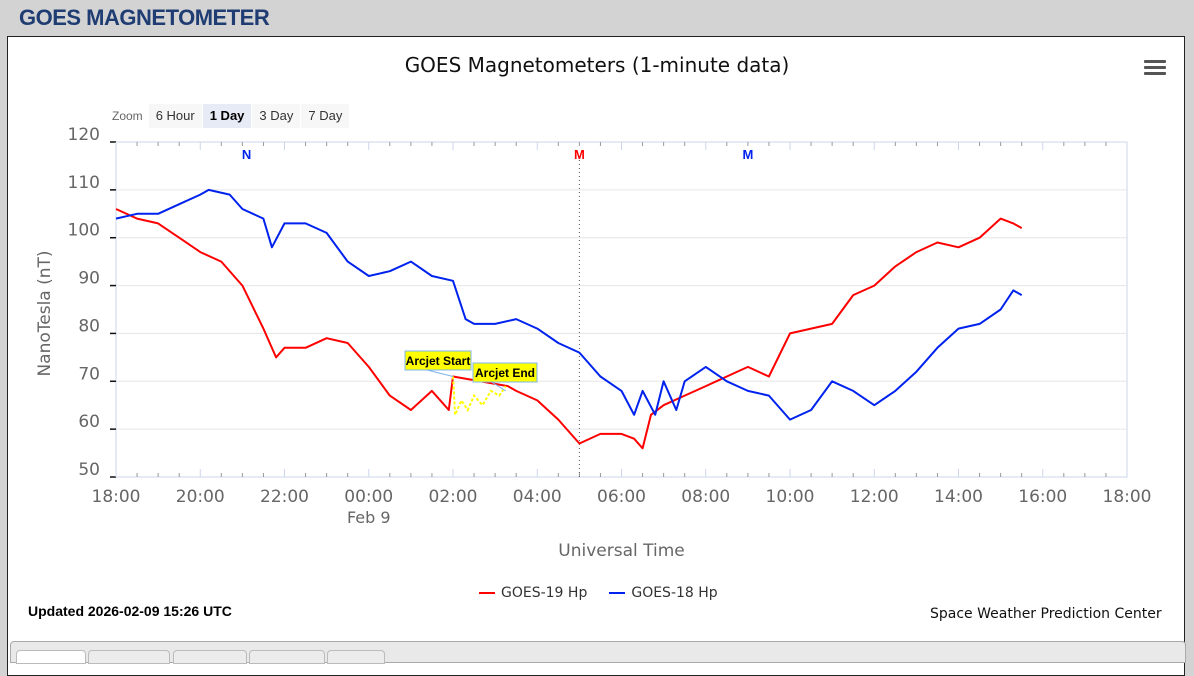 The image size is (1194, 676). I want to click on chart-legend: GOES-19 Hp GOES-18 Hp, so click(609, 593).